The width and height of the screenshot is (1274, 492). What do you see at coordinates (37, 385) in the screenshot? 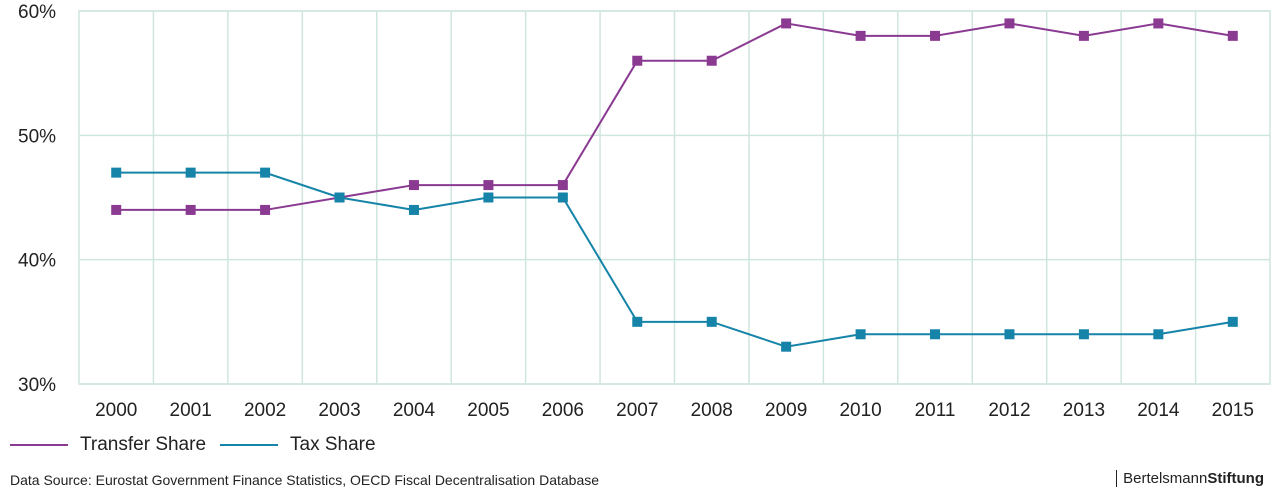
I see `y-tick-label: 30%` at bounding box center [37, 385].